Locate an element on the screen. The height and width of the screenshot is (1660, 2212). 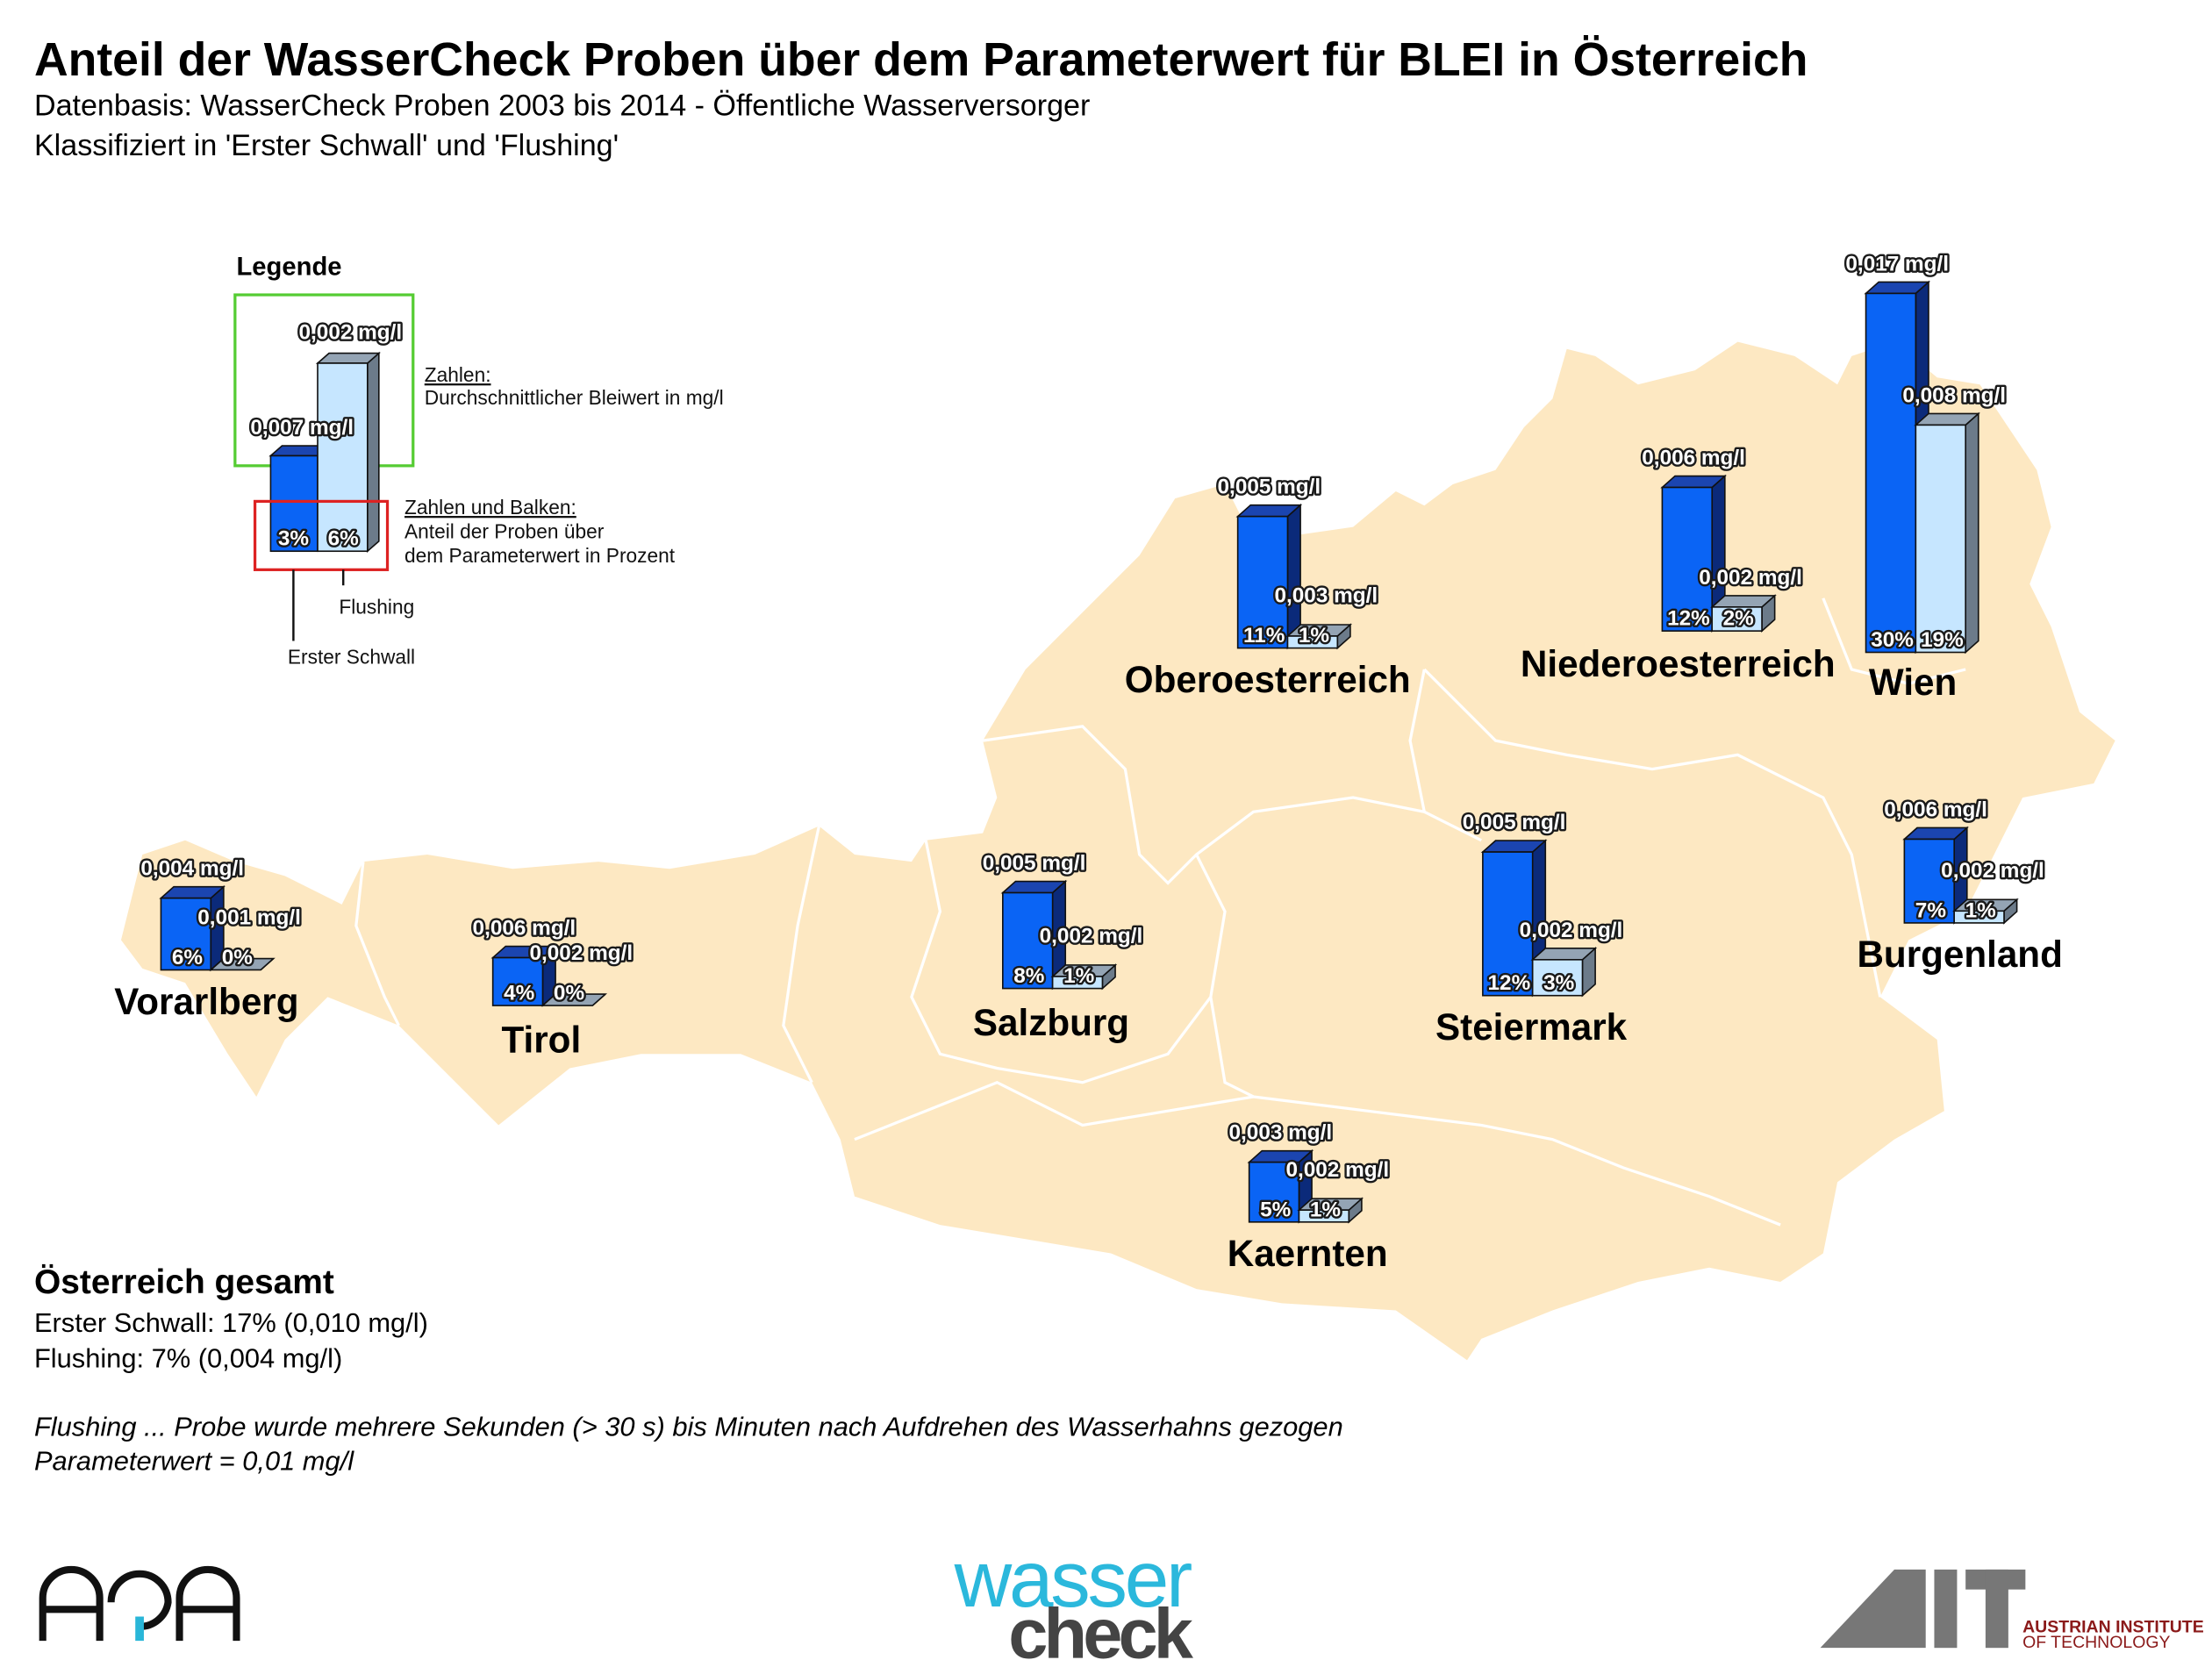
concentration-label: 0,001 mg/l is located at coordinates (249, 918).